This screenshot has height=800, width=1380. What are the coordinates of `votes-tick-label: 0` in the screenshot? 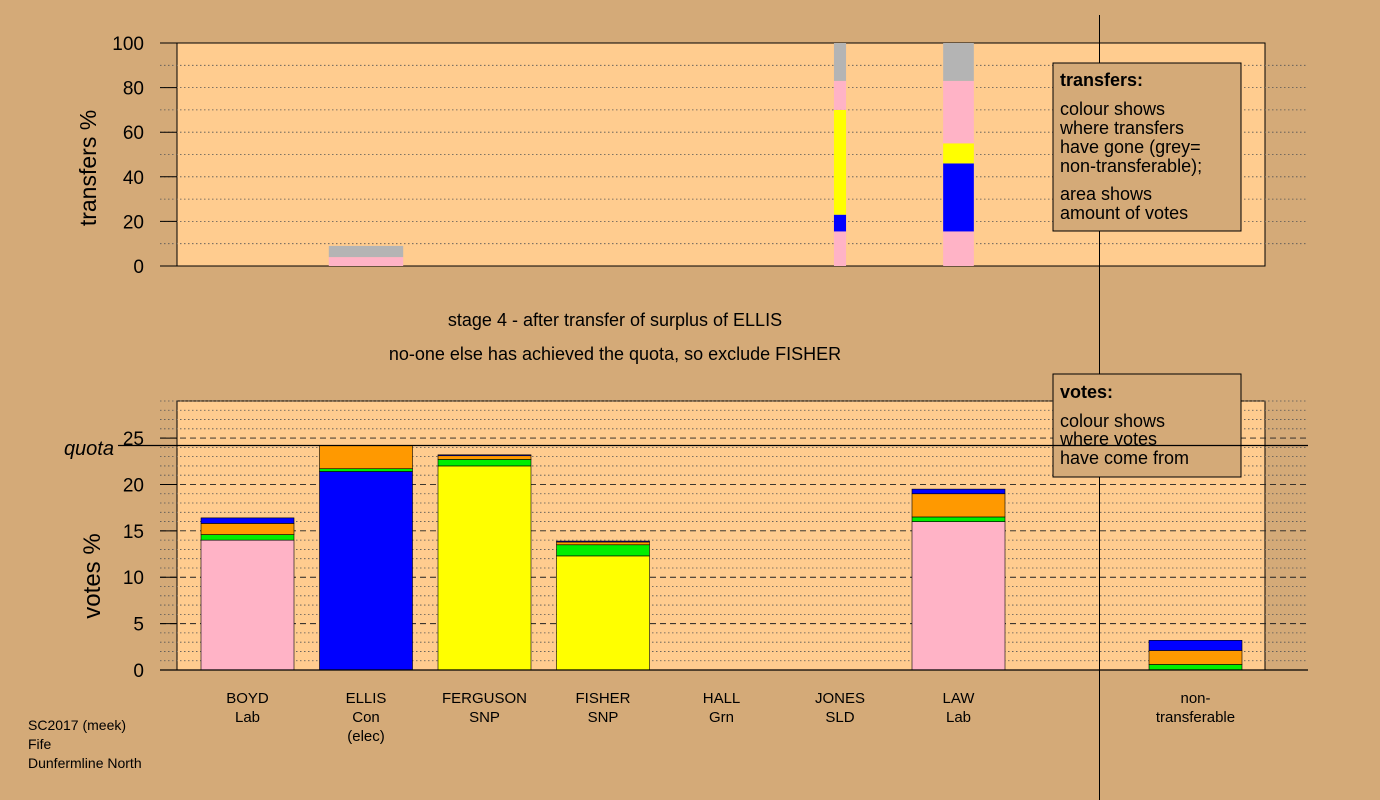 It's located at (138, 671).